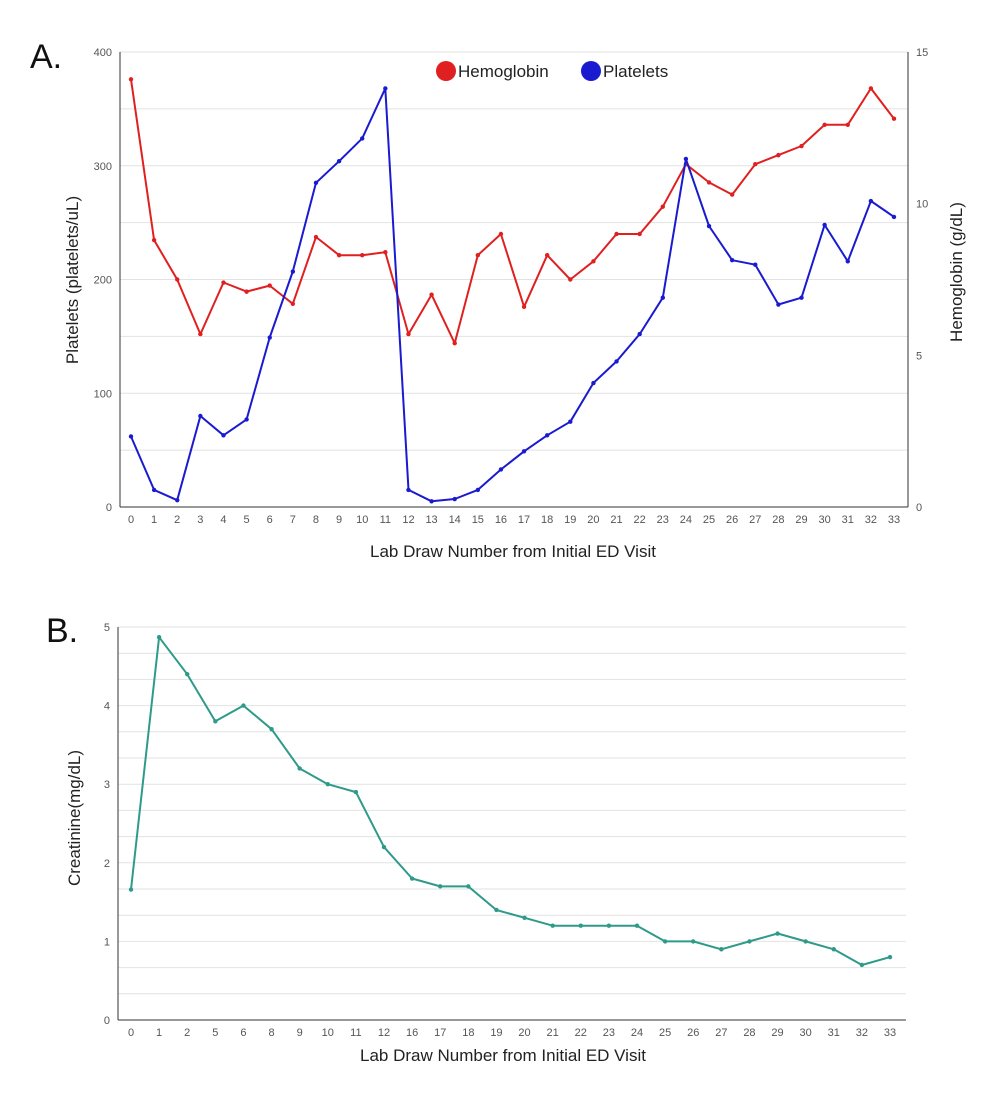 This screenshot has width=986, height=1098. What do you see at coordinates (922, 53) in the screenshot?
I see `chart-a-right-tick-label: 15` at bounding box center [922, 53].